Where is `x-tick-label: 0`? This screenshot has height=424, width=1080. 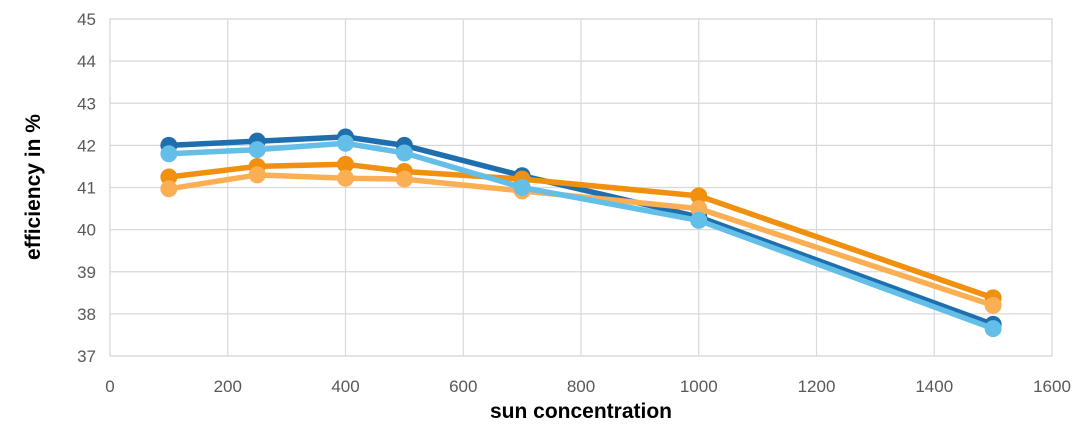 x-tick-label: 0 is located at coordinates (109, 386).